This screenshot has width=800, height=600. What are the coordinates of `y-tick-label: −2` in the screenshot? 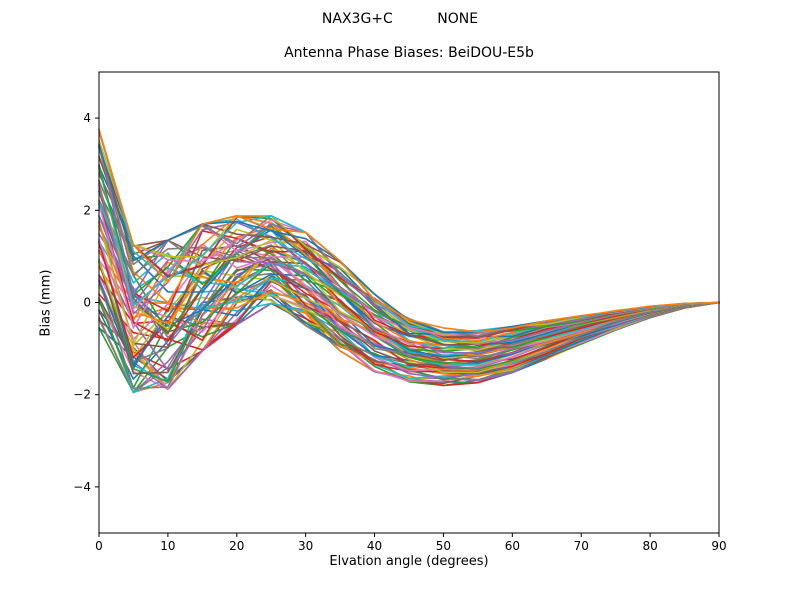 It's located at (82, 395).